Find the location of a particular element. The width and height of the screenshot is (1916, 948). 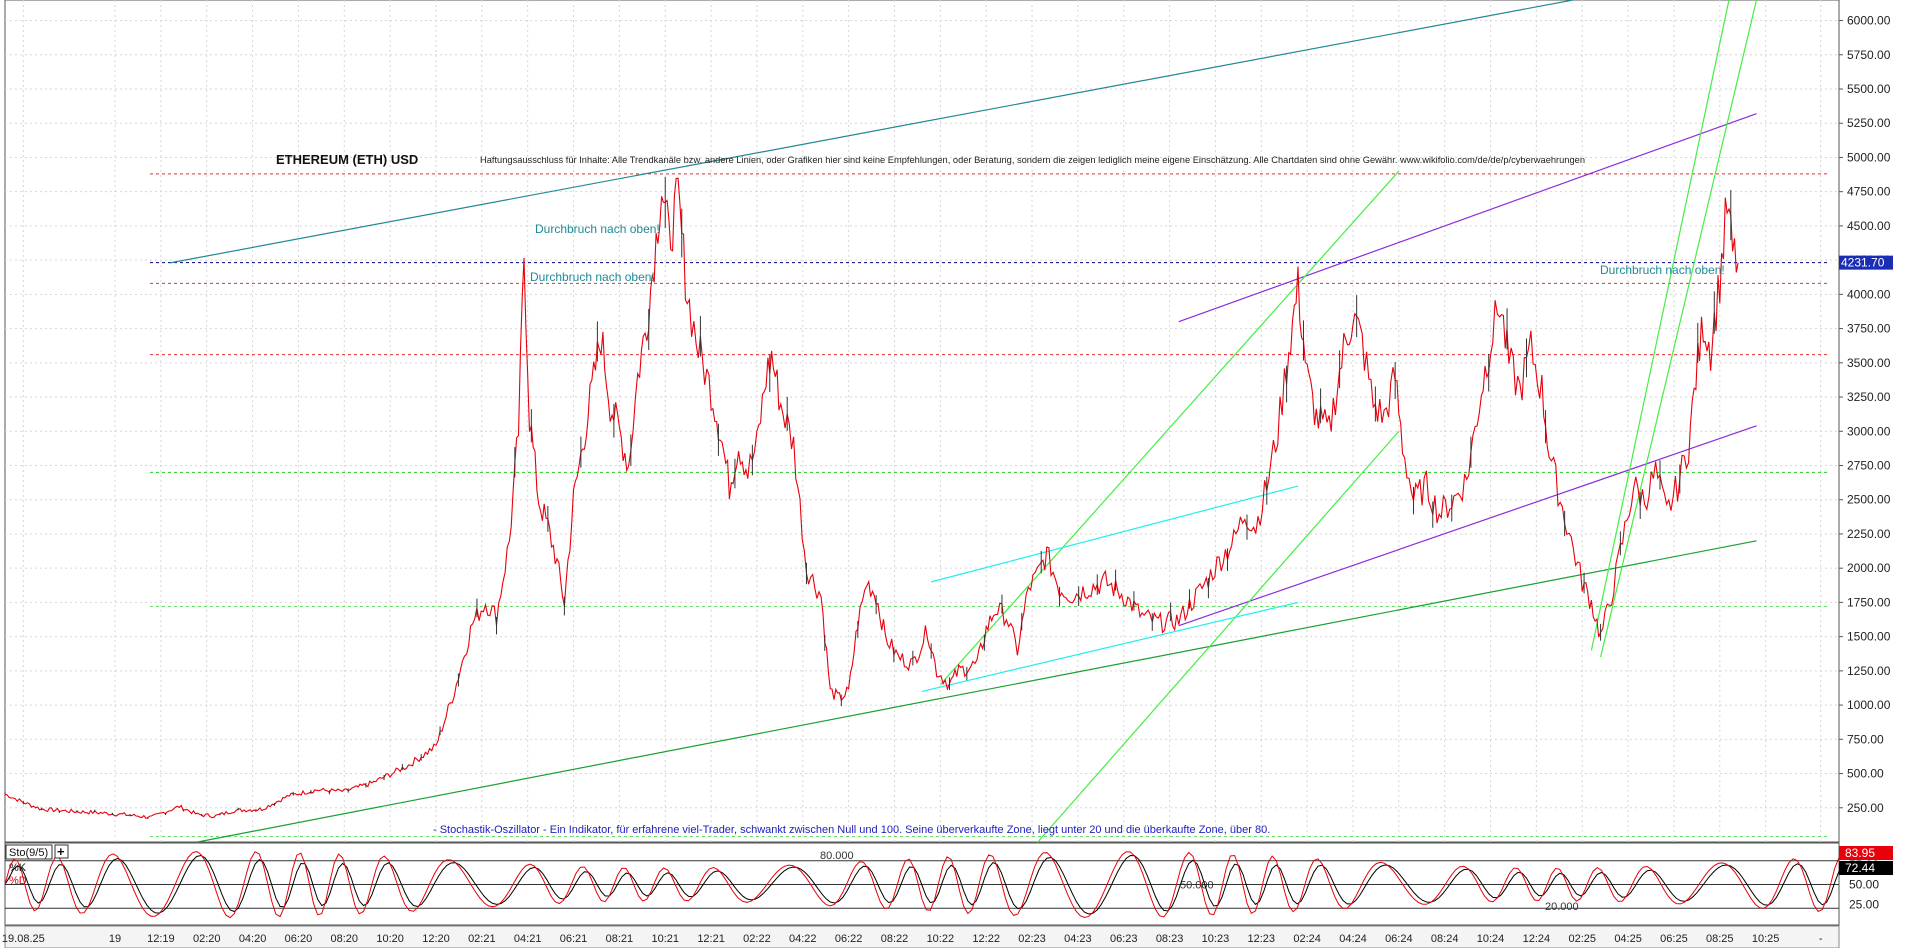

time-tick-label: 19.08.25 is located at coordinates (23, 939).